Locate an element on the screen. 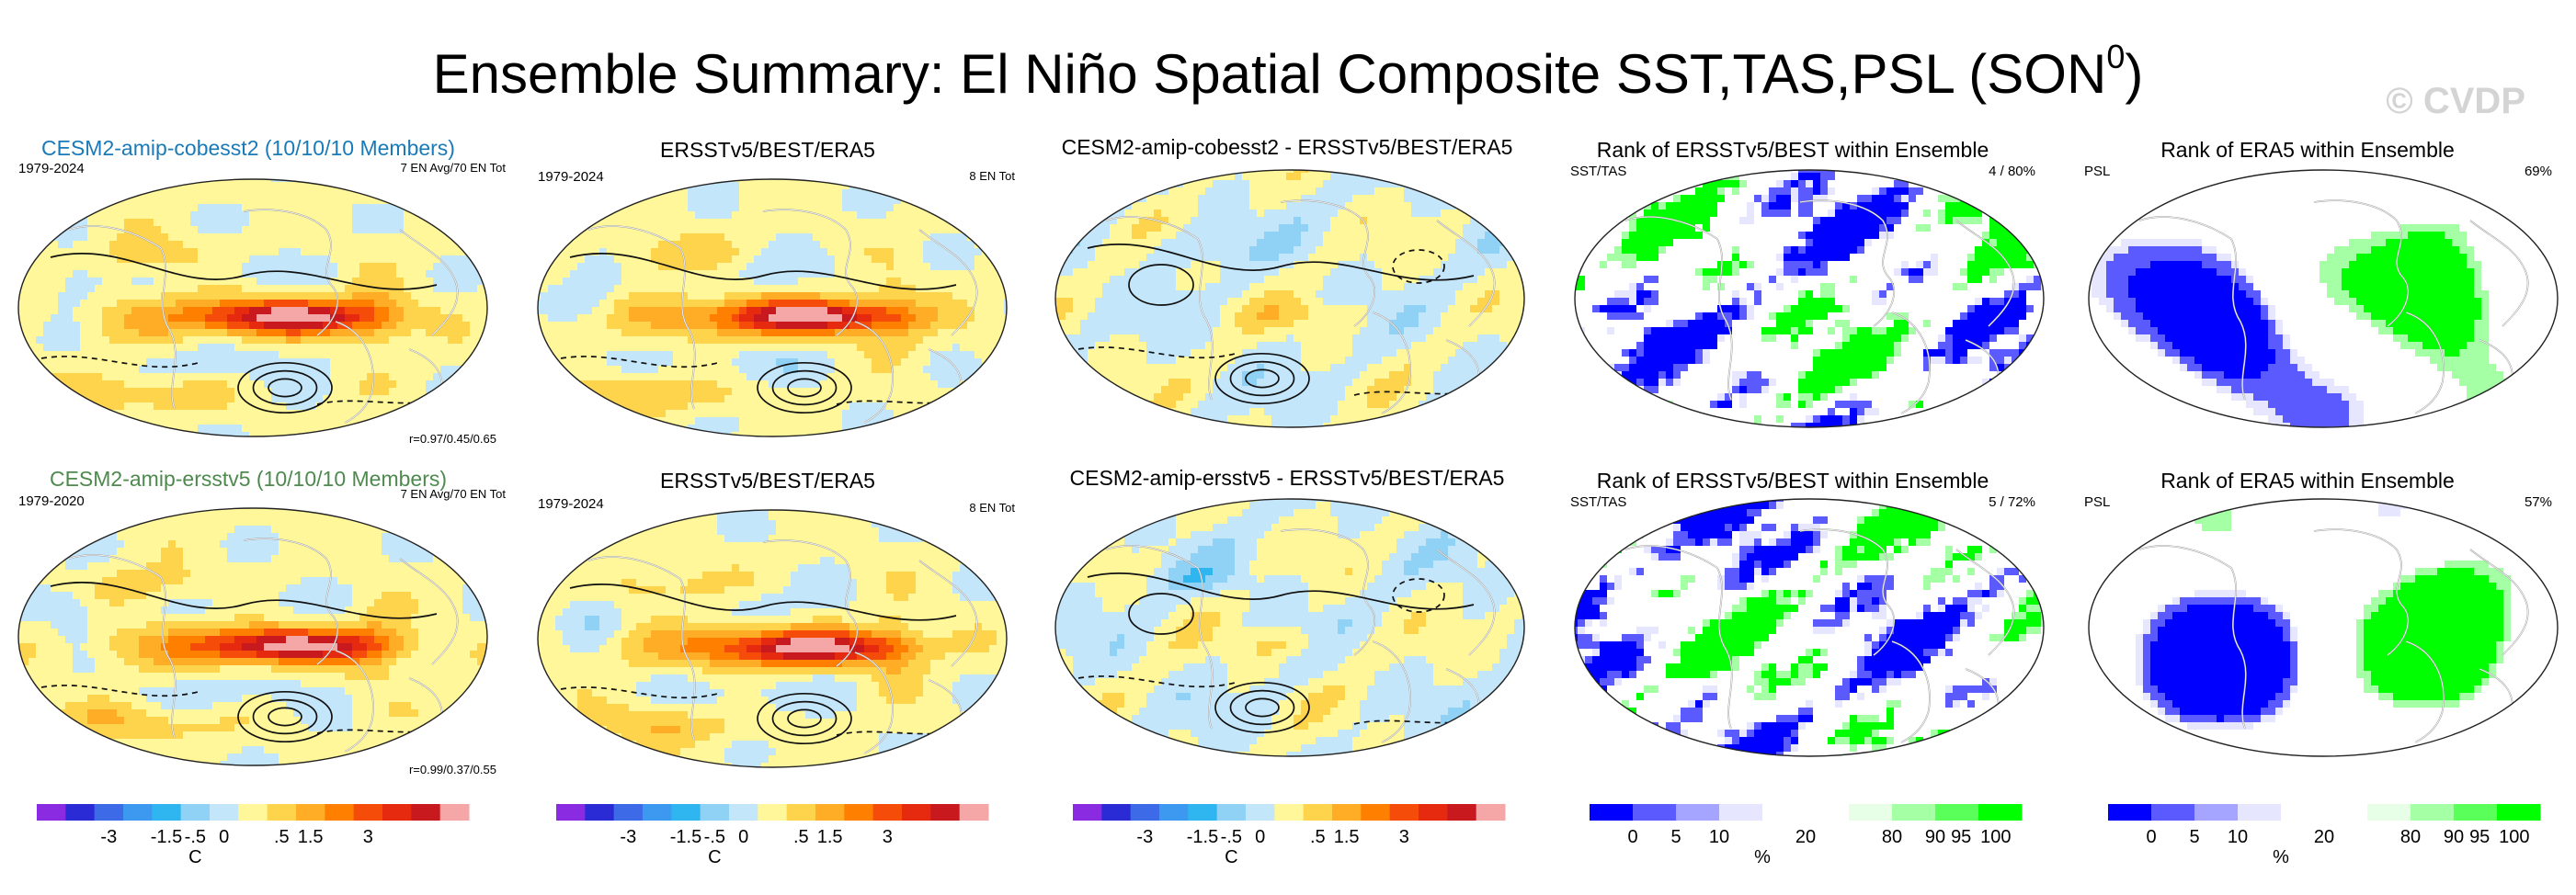 This screenshot has height=895, width=2576. panel-title-r2c3: CESM2-amip-ersstv5 - ERSSTv5/BEST/ERA5 is located at coordinates (1287, 478).